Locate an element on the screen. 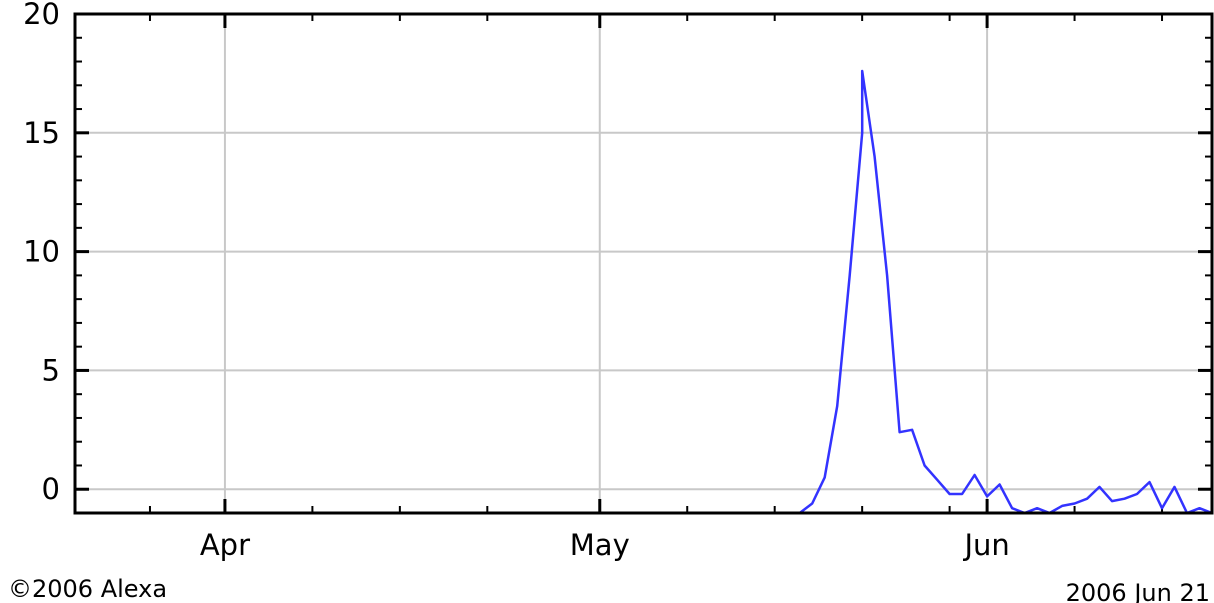 The height and width of the screenshot is (603, 1214). y-tick-label: 15 is located at coordinates (41, 133).